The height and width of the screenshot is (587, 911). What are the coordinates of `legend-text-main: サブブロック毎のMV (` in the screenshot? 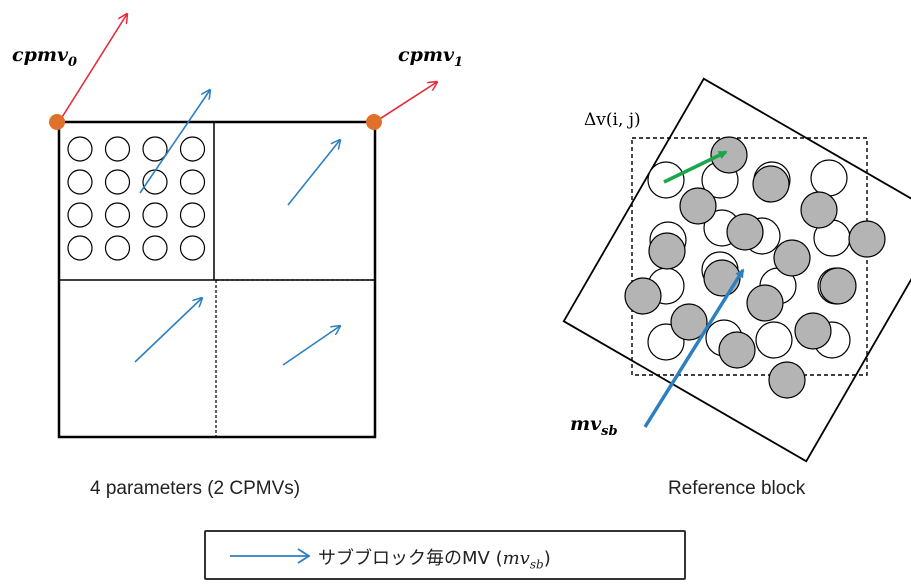 It's located at (410, 558).